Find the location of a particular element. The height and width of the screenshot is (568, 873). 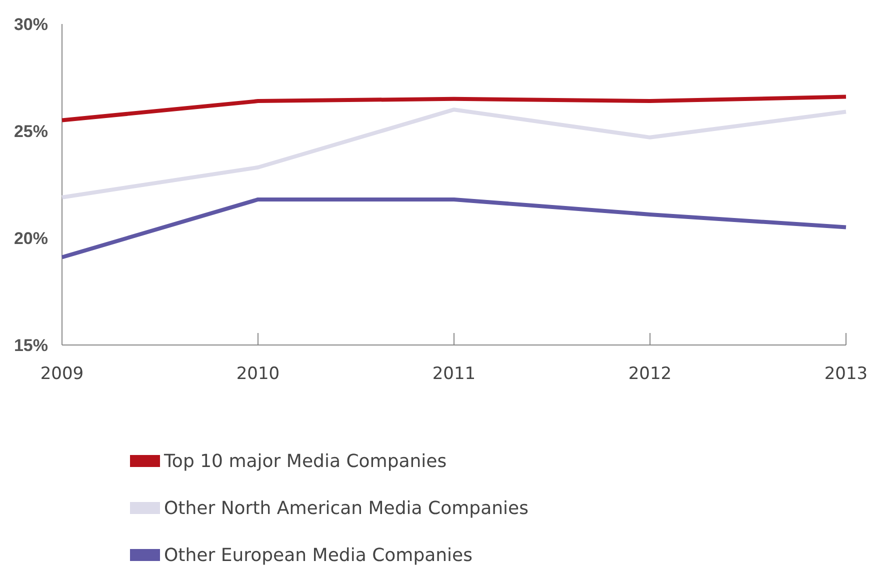

y-tick-label: 20% is located at coordinates (31, 238).